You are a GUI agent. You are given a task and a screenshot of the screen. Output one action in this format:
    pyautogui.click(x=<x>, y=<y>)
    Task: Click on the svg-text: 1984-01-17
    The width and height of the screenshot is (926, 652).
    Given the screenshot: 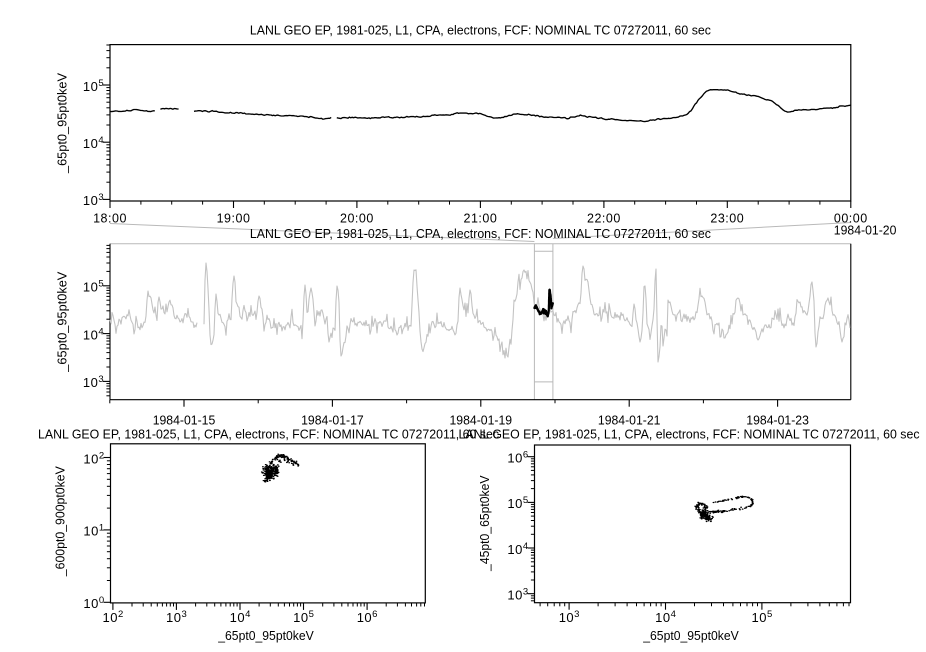 What is the action you would take?
    pyautogui.click(x=332, y=420)
    